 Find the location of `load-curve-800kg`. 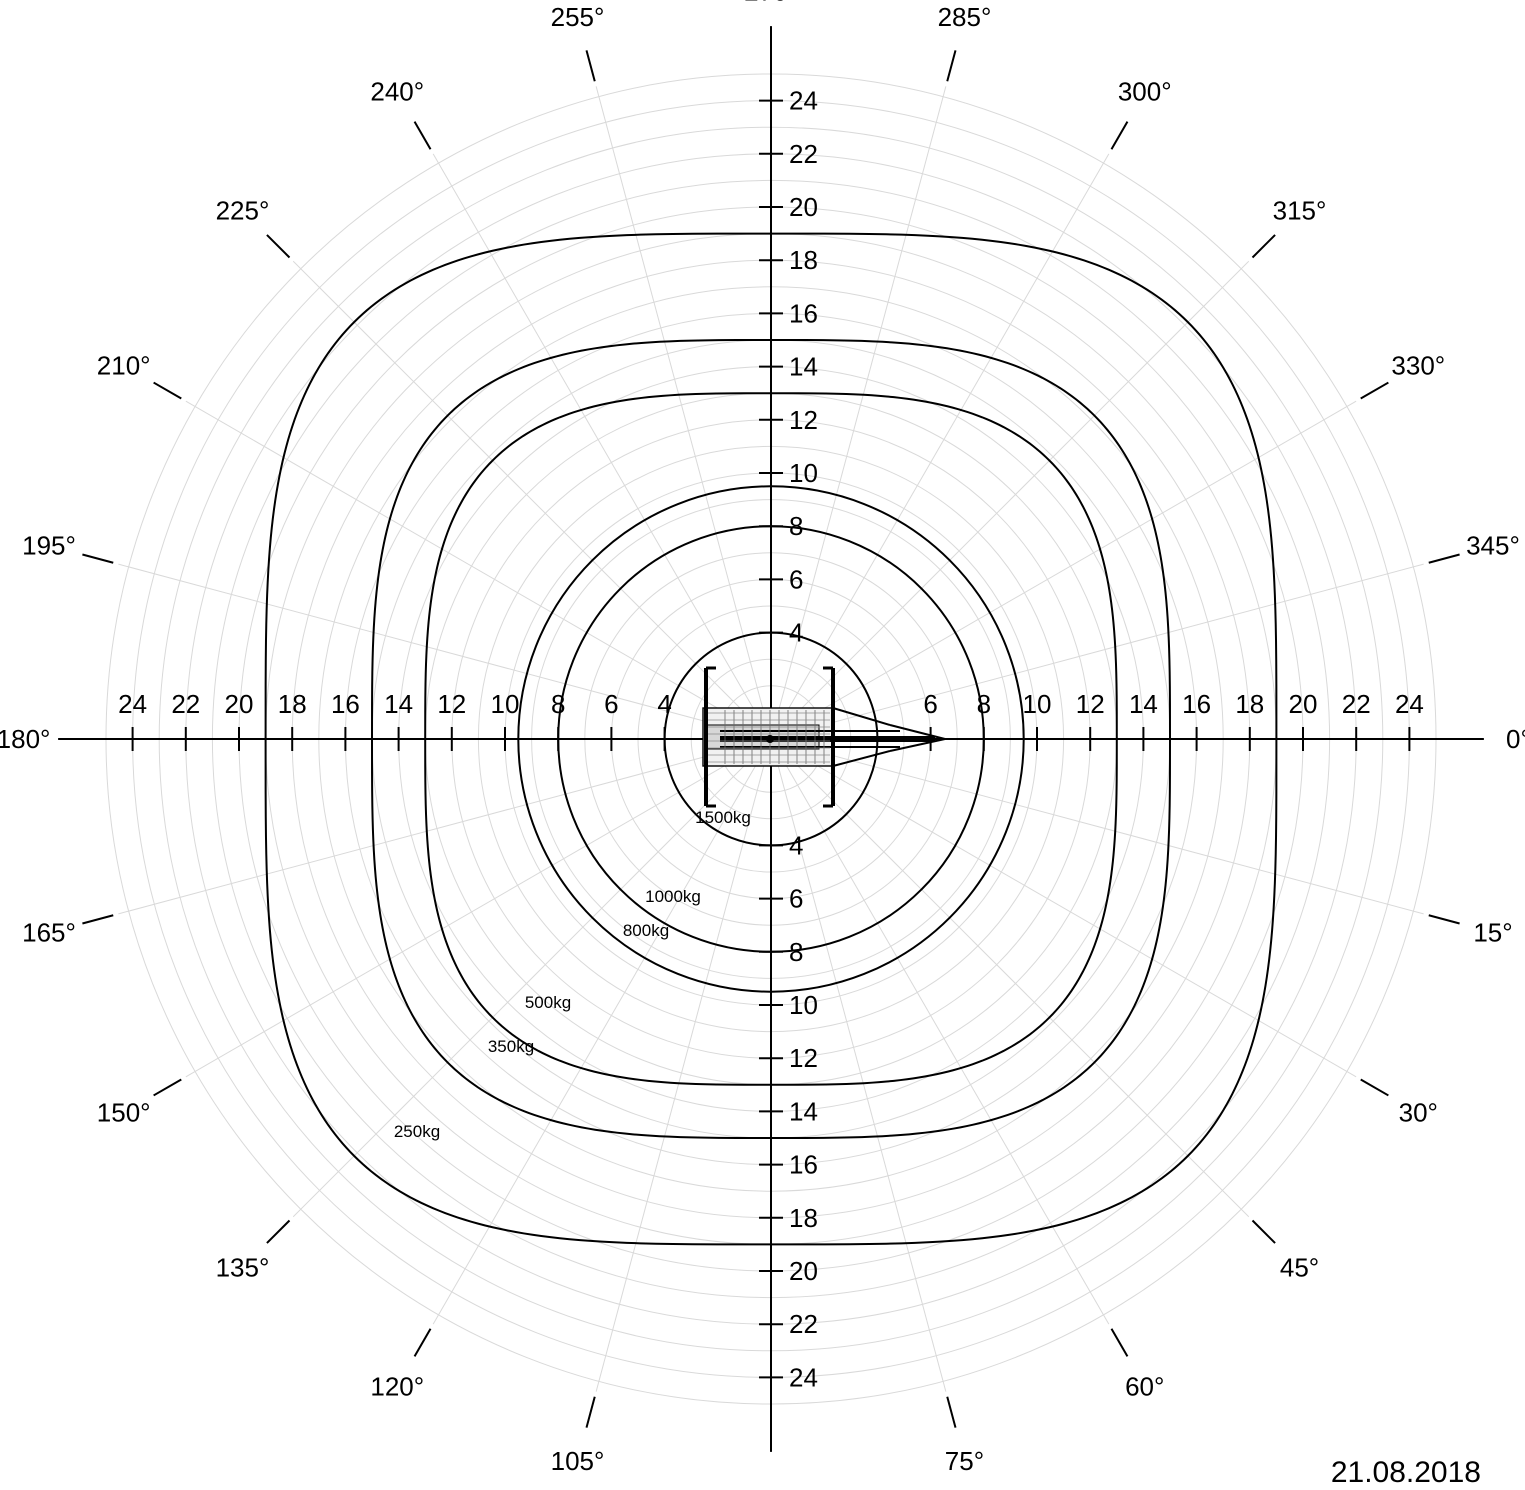

load-curve-800kg is located at coordinates (771, 739).